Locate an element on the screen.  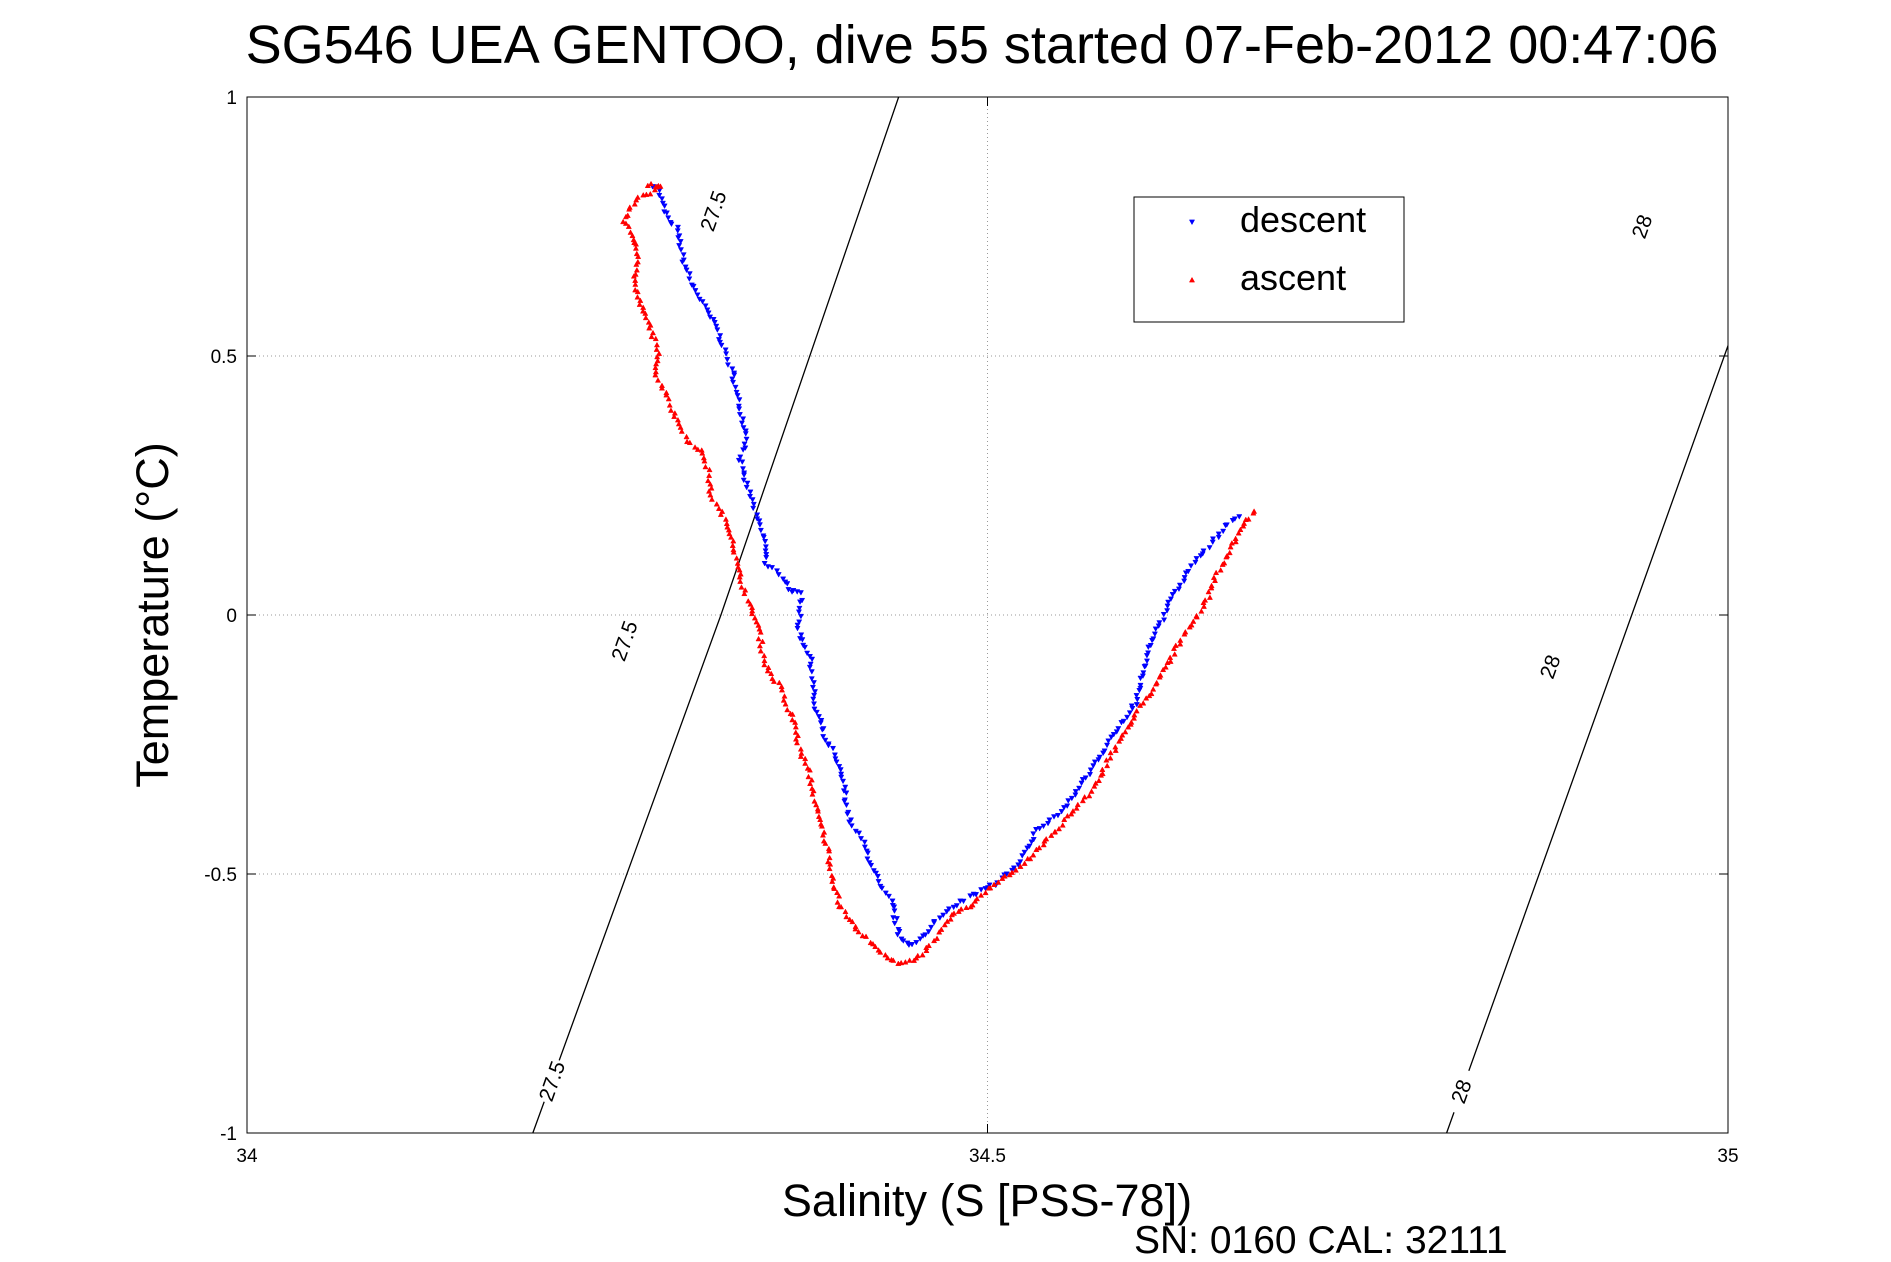
contour-label-mask is located at coordinates (713, 211).